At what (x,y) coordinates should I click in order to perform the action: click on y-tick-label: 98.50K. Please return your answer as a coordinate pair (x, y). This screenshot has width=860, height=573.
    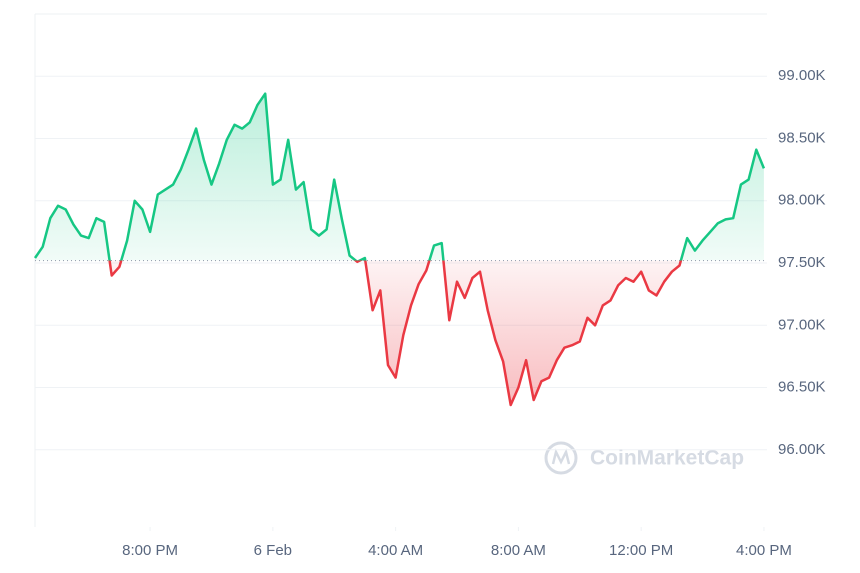
    Looking at the image, I should click on (802, 137).